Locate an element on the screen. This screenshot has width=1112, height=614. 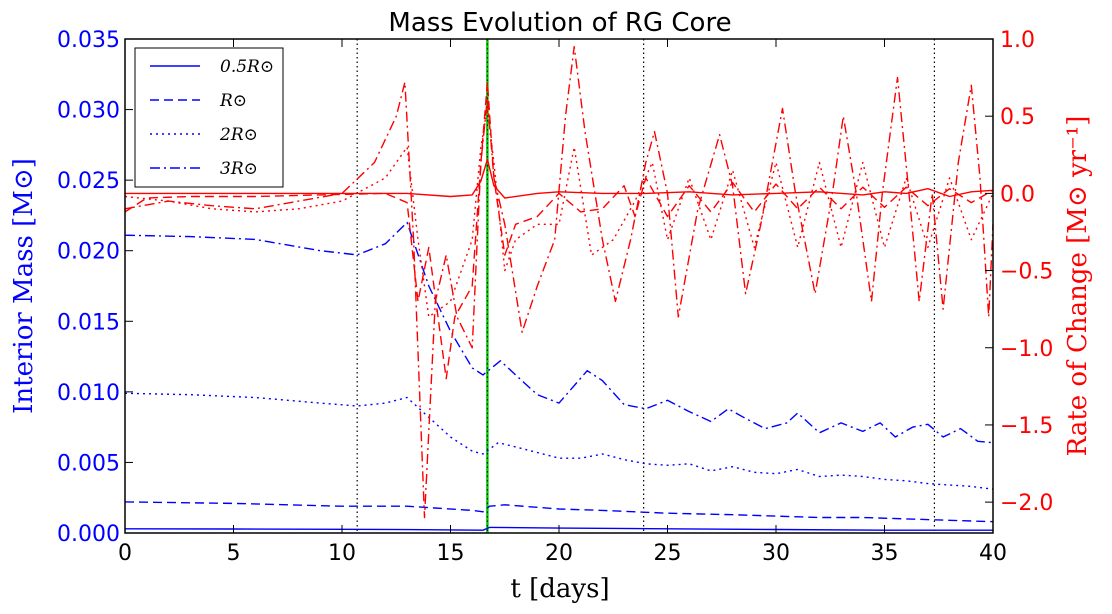
x-tick-label: 10 is located at coordinates (342, 553).